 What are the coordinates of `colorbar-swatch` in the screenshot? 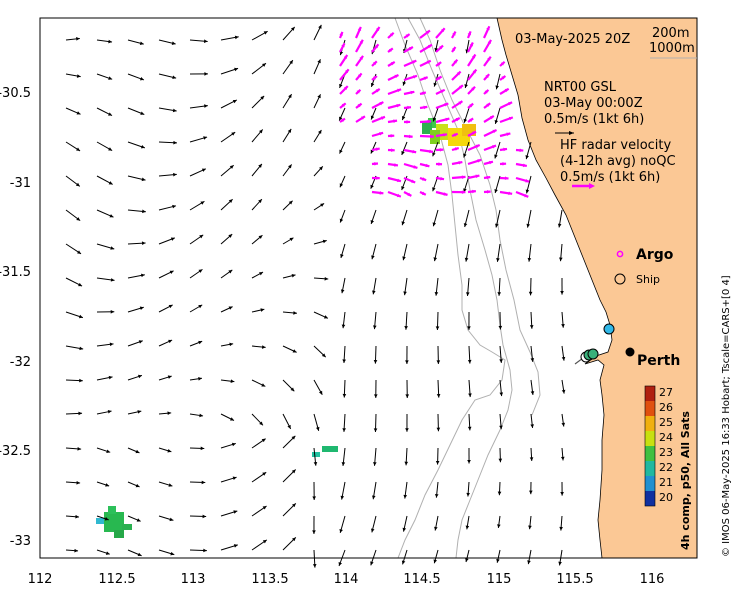 It's located at (650, 438).